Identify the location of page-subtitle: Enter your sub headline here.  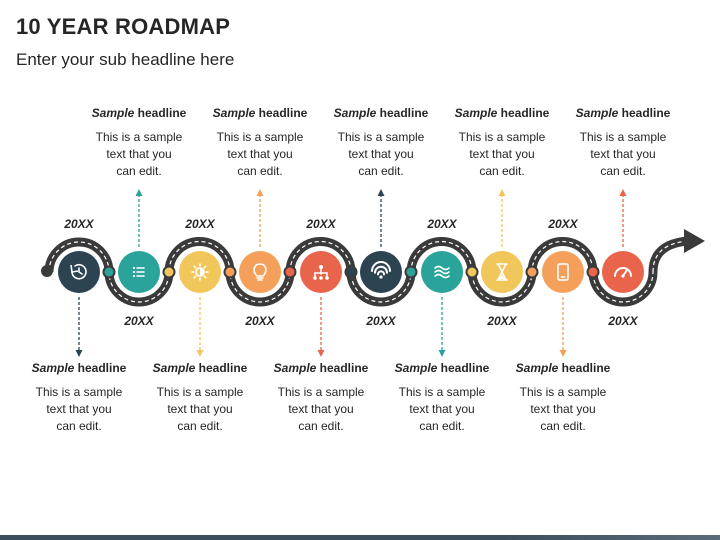
(125, 59).